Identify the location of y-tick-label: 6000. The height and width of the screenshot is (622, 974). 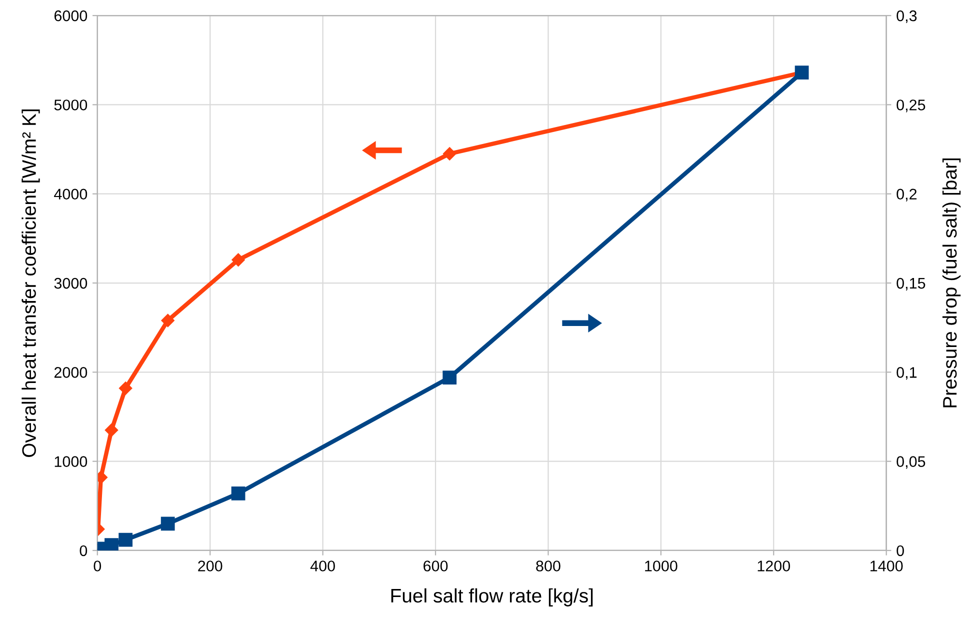
(71, 16).